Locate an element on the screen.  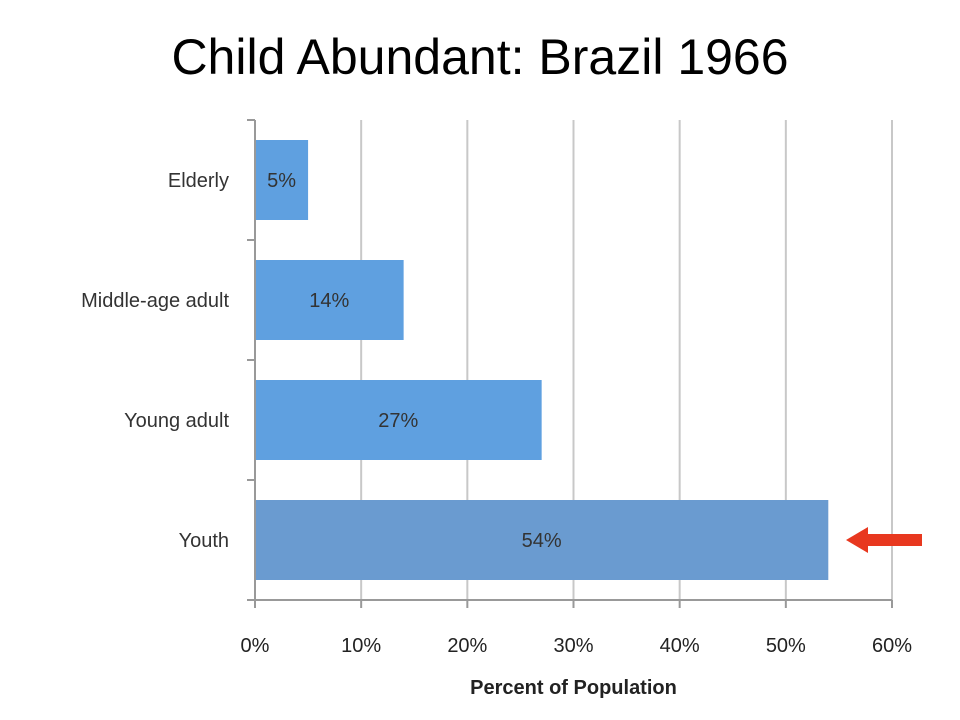
y-category-label: Middle-age adult is located at coordinates (155, 301).